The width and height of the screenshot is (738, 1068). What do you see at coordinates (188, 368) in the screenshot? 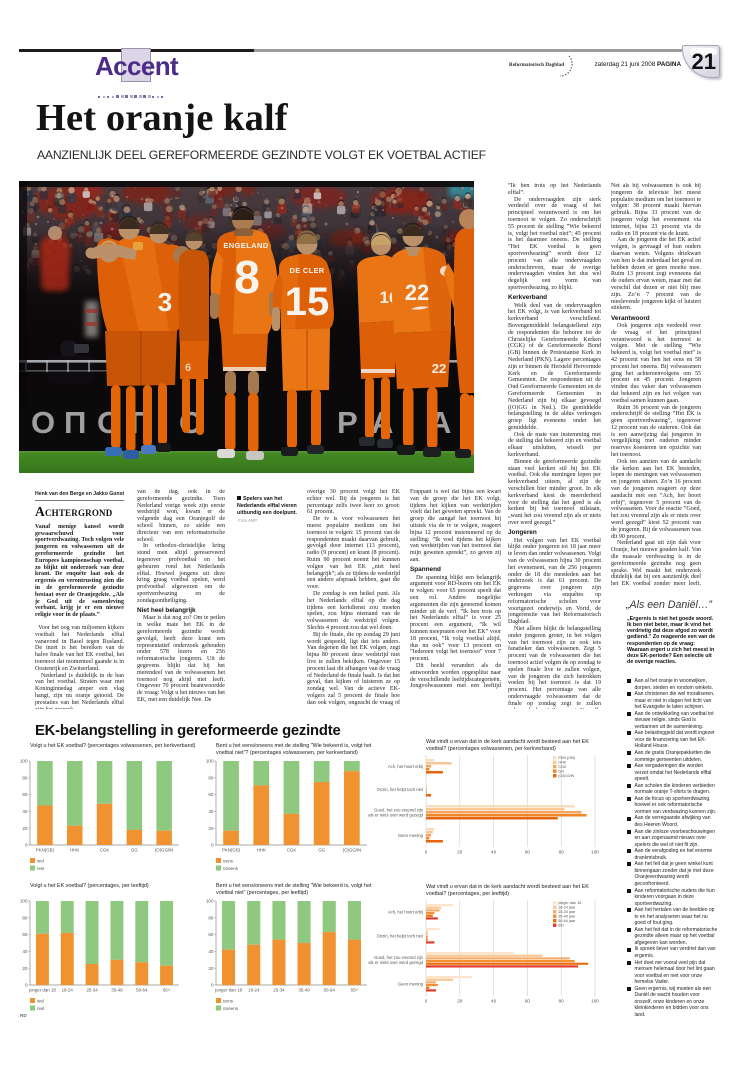
I see `svg-text: 6` at bounding box center [188, 368].